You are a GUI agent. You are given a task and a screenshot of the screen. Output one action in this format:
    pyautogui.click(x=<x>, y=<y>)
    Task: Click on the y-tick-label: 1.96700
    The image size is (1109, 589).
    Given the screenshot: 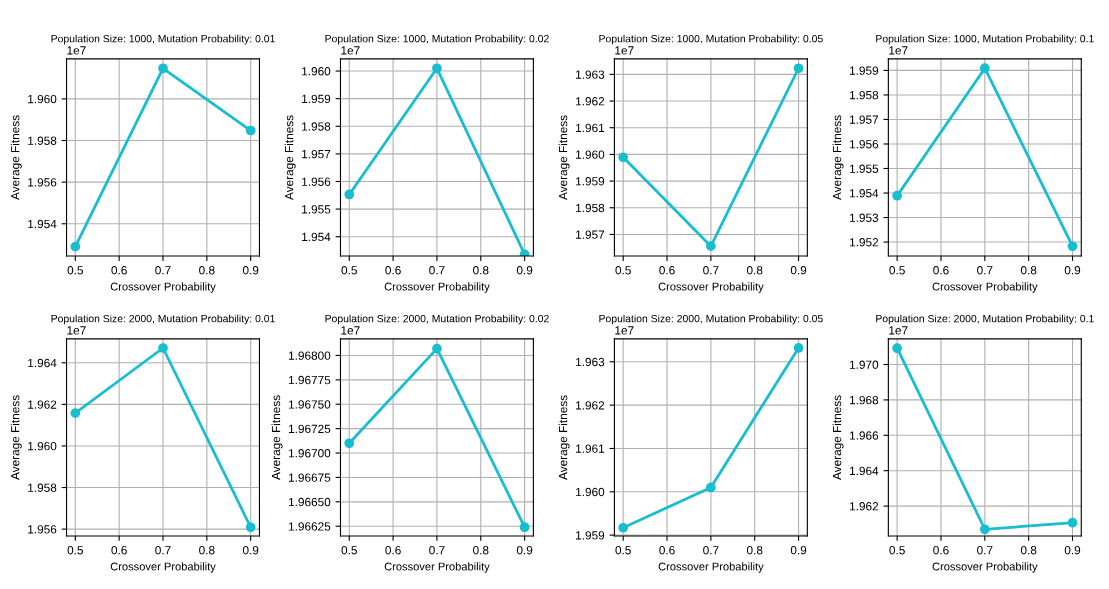 What is the action you would take?
    pyautogui.click(x=309, y=453)
    